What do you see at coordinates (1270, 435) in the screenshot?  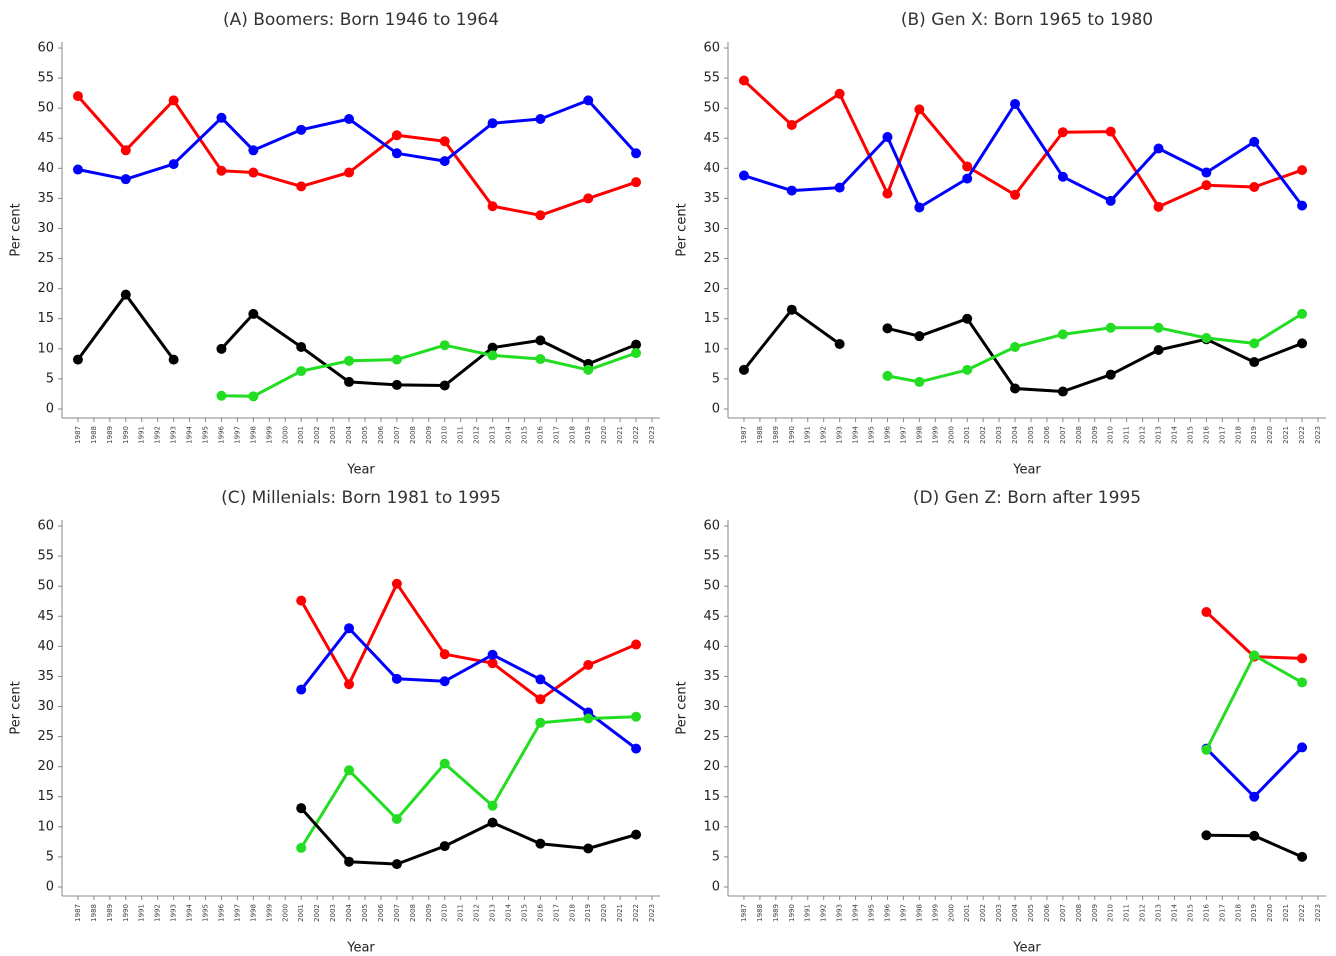 I see `x-tick-label: 2020` at bounding box center [1270, 435].